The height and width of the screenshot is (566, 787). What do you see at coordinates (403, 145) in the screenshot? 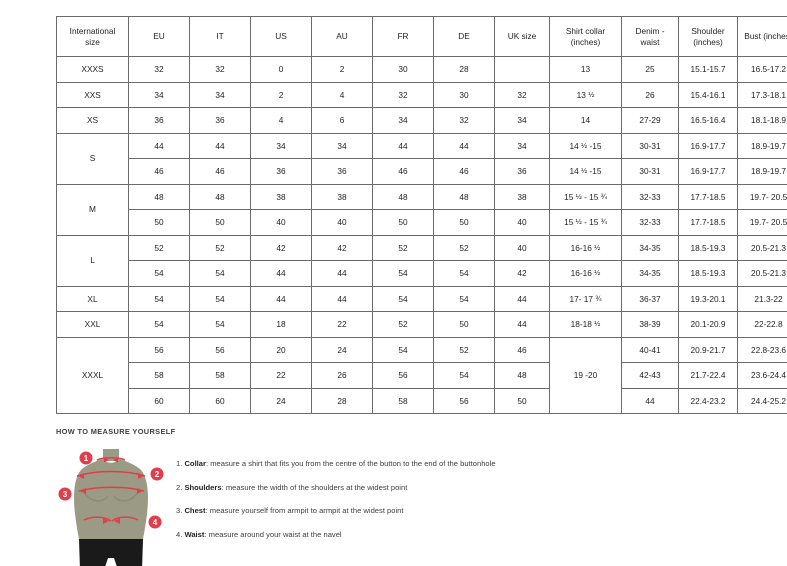
I see `cell-fr: 44` at bounding box center [403, 145].